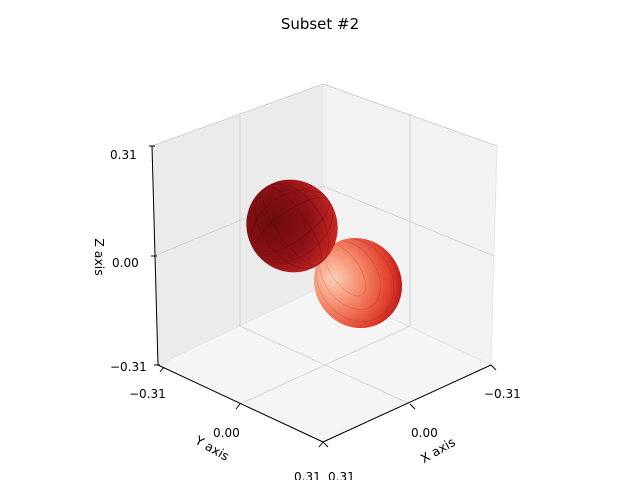 The height and width of the screenshot is (480, 640). What do you see at coordinates (128, 367) in the screenshot?
I see `z-tick-bottom: −0.31` at bounding box center [128, 367].